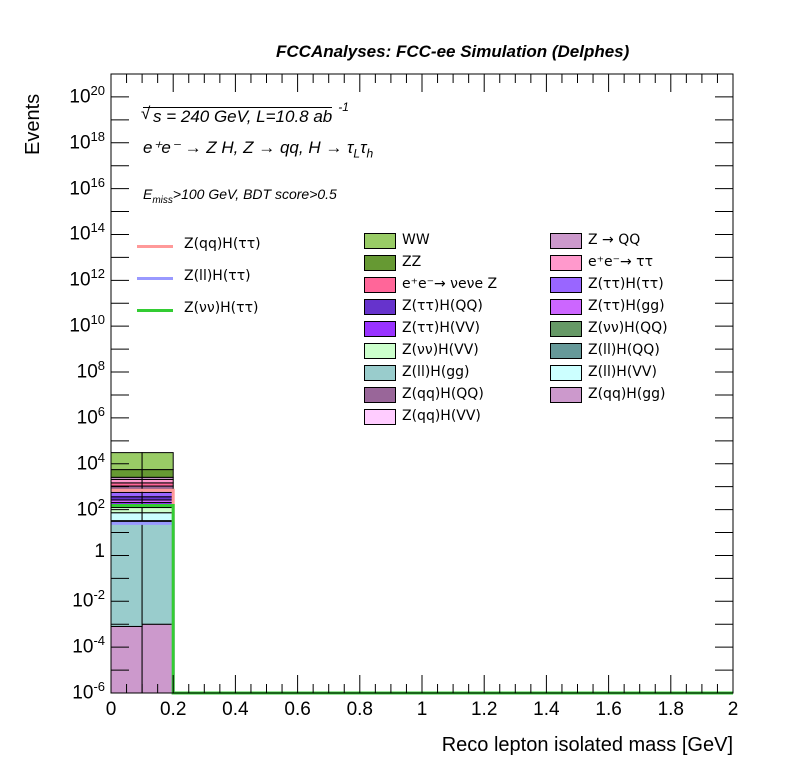 This screenshot has width=796, height=772. Describe the element at coordinates (733, 709) in the screenshot. I see `x-tick-label: 2` at that location.